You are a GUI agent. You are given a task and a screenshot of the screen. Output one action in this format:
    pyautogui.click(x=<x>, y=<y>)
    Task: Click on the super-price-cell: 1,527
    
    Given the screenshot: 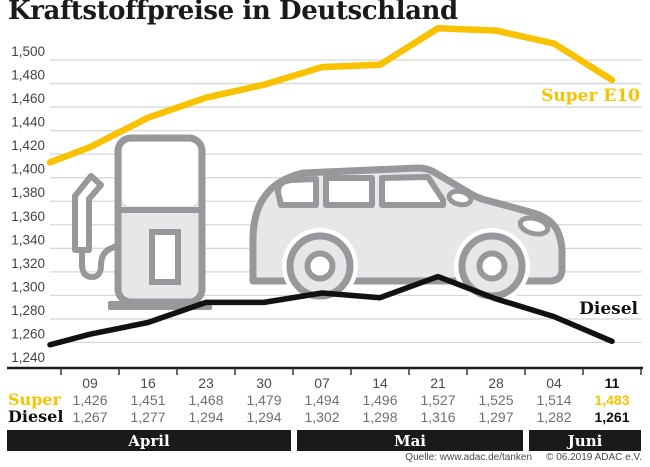 What is the action you would take?
    pyautogui.click(x=438, y=400)
    